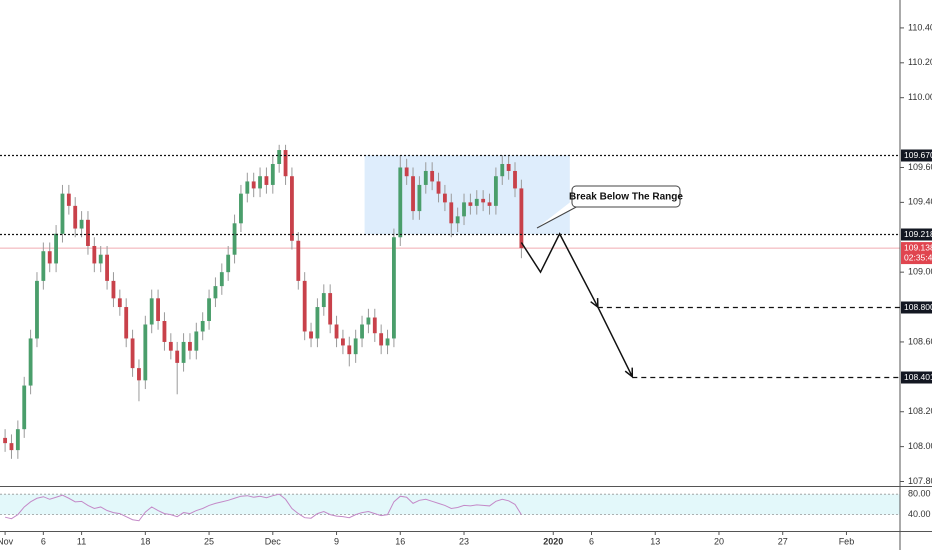 Image resolution: width=932 pixels, height=550 pixels. What do you see at coordinates (553, 541) in the screenshot?
I see `x-tick-label: 2020` at bounding box center [553, 541].